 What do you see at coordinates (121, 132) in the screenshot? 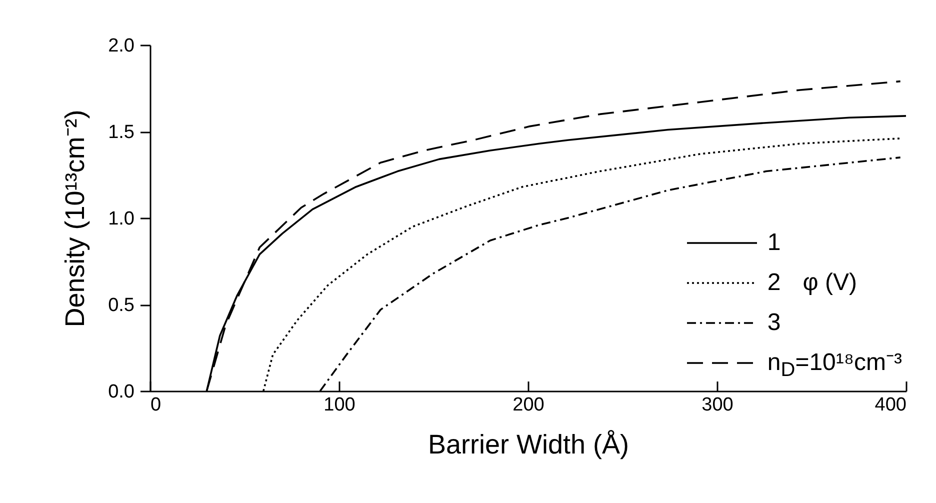
I see `y-tick-label: 1.5` at bounding box center [121, 132].